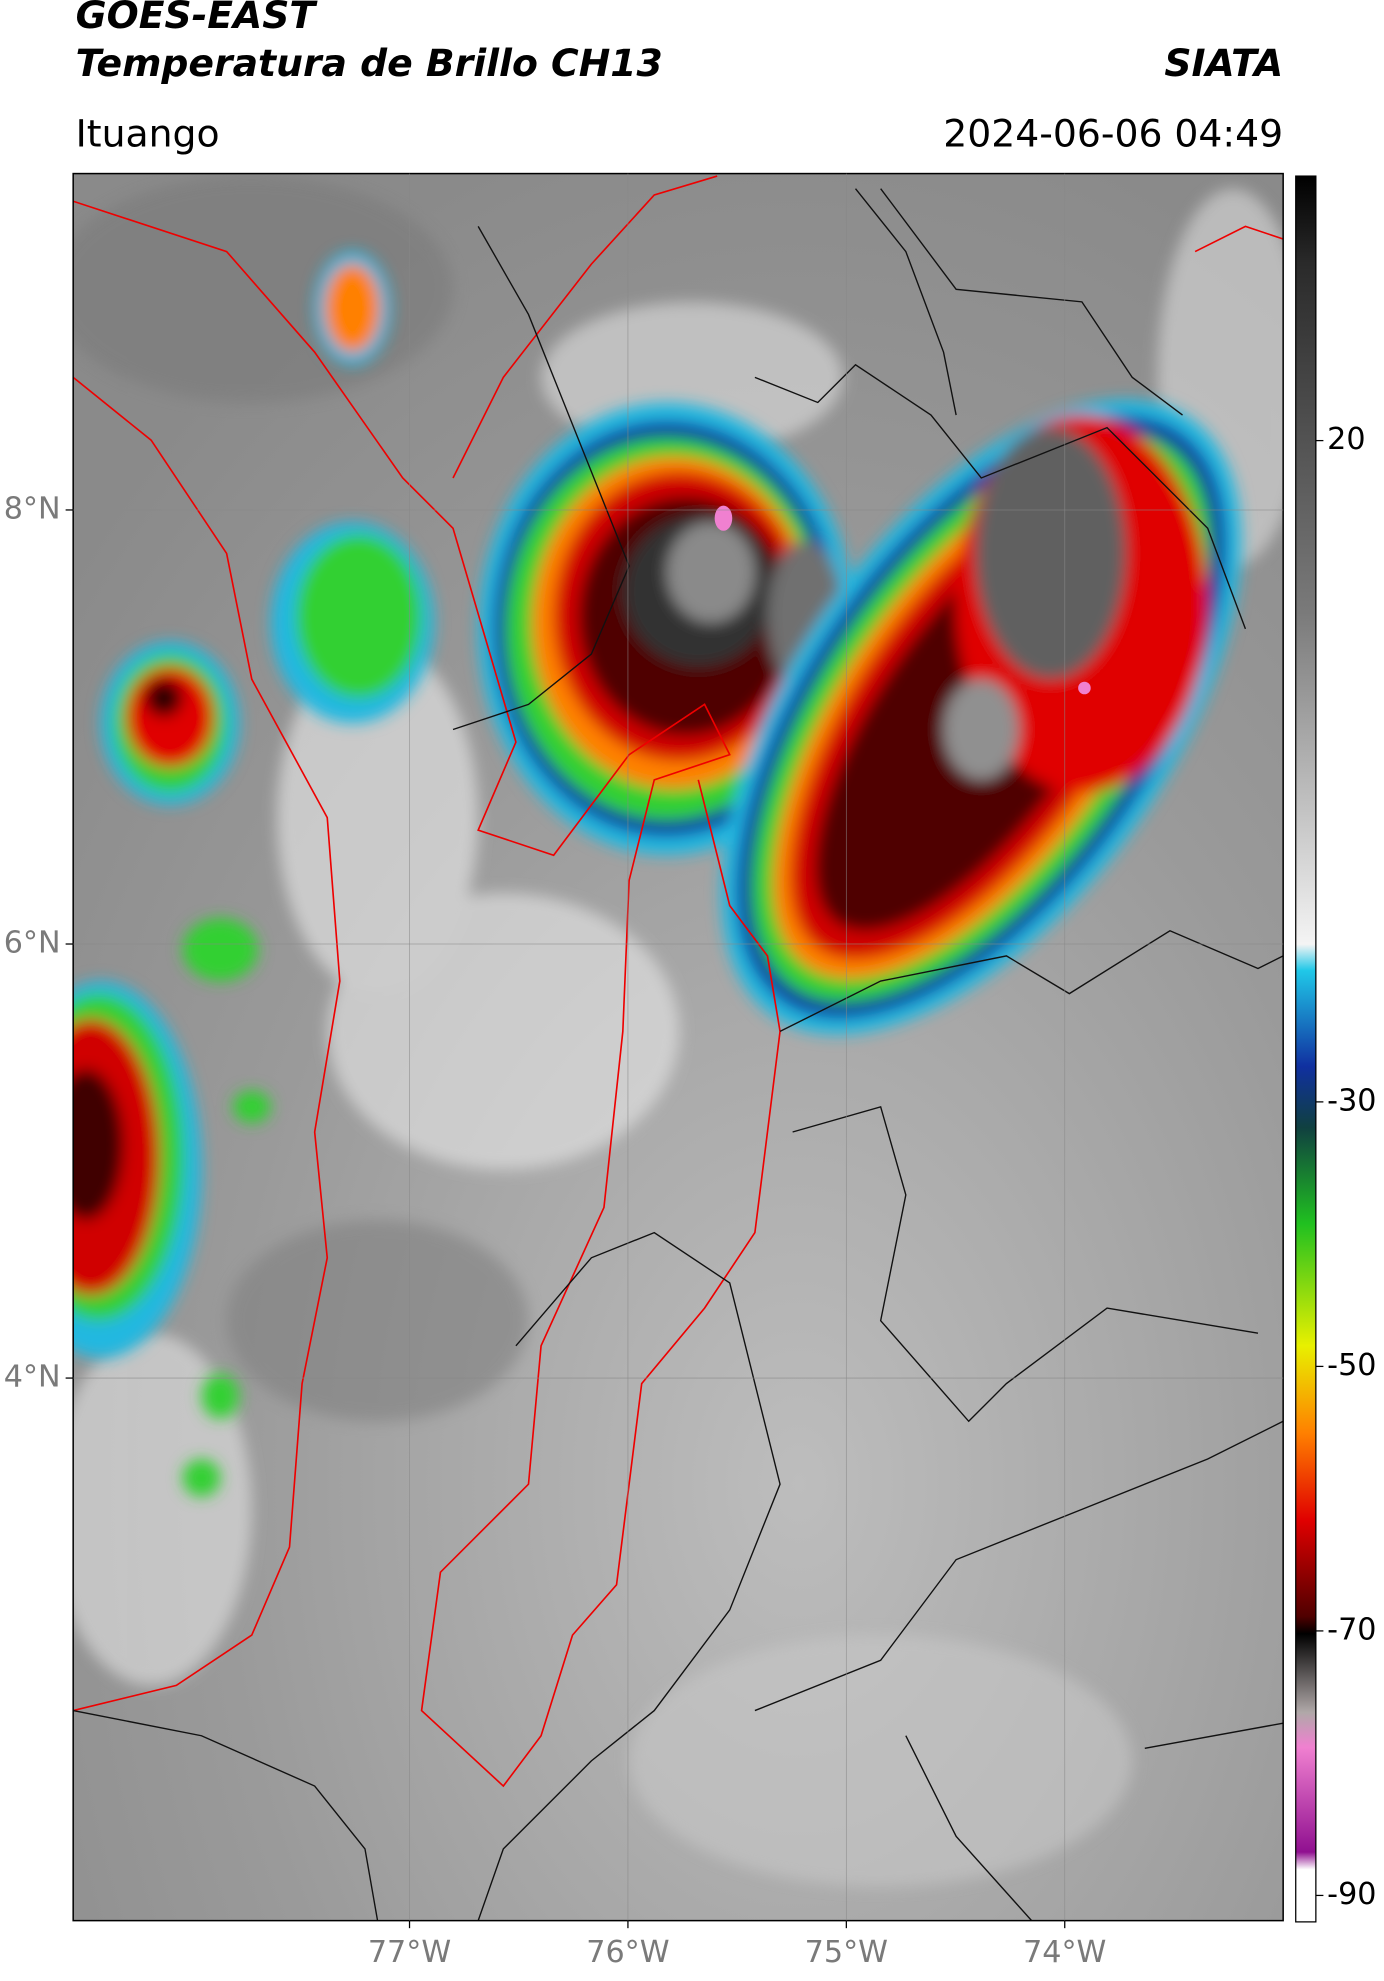 Image resolution: width=1384 pixels, height=1981 pixels. What do you see at coordinates (32, 943) in the screenshot?
I see `y-tick-label: 6°N` at bounding box center [32, 943].